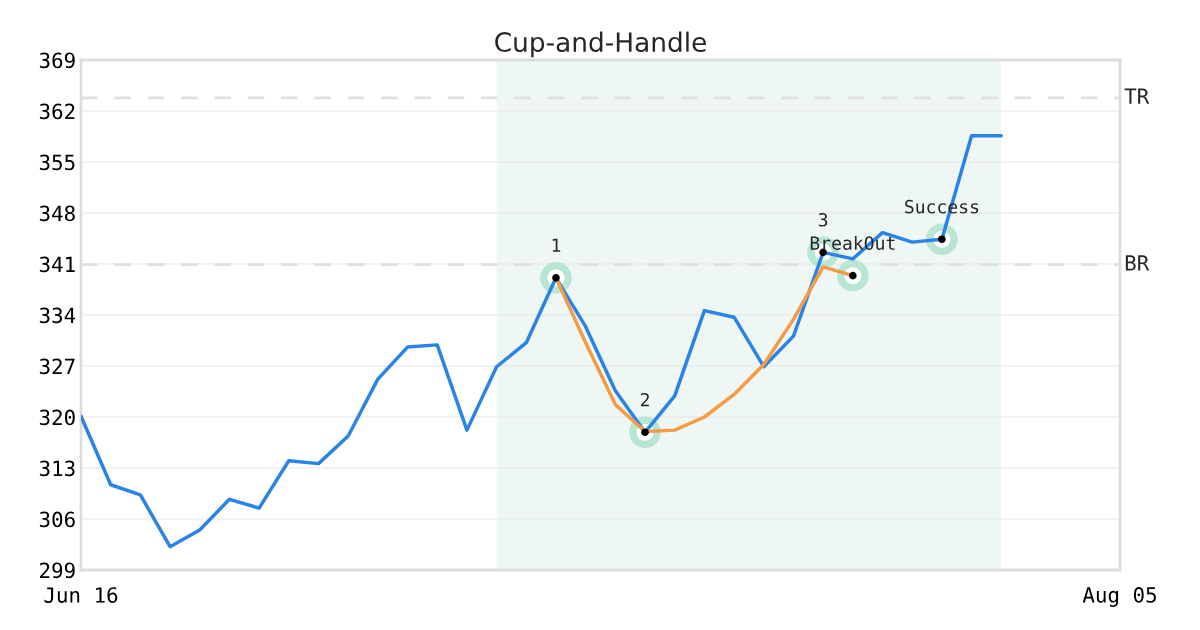 This screenshot has width=1200, height=630. Describe the element at coordinates (57, 111) in the screenshot. I see `y-tick-label: 362` at that location.